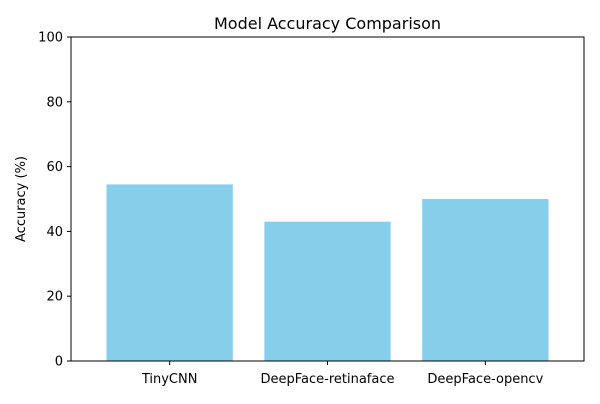  Describe the element at coordinates (169, 272) in the screenshot. I see `bar-tinycnn` at that location.